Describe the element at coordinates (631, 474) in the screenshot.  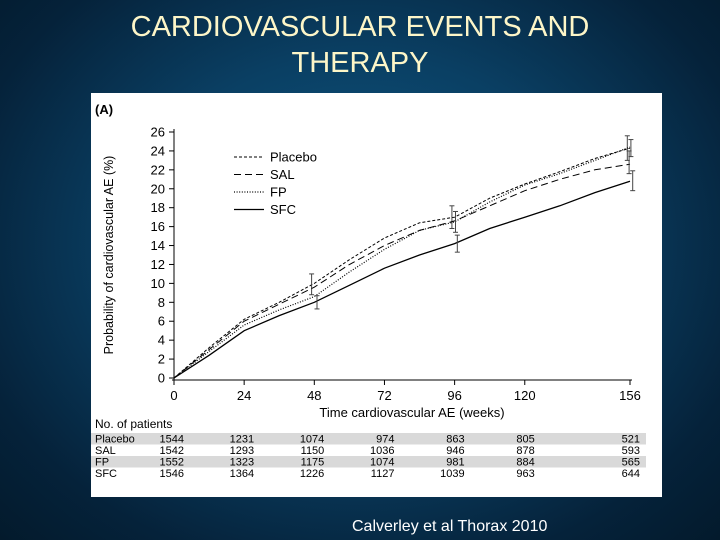
I see `patients-table-cell: 644` at that location.